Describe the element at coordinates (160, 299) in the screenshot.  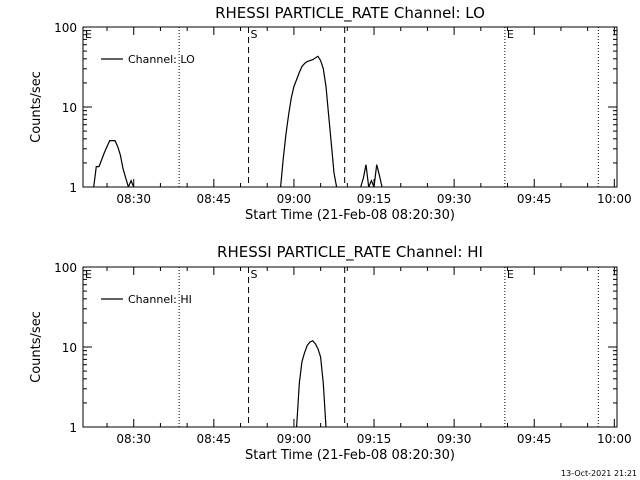
I see `legend-label: Channel: HI` at that location.